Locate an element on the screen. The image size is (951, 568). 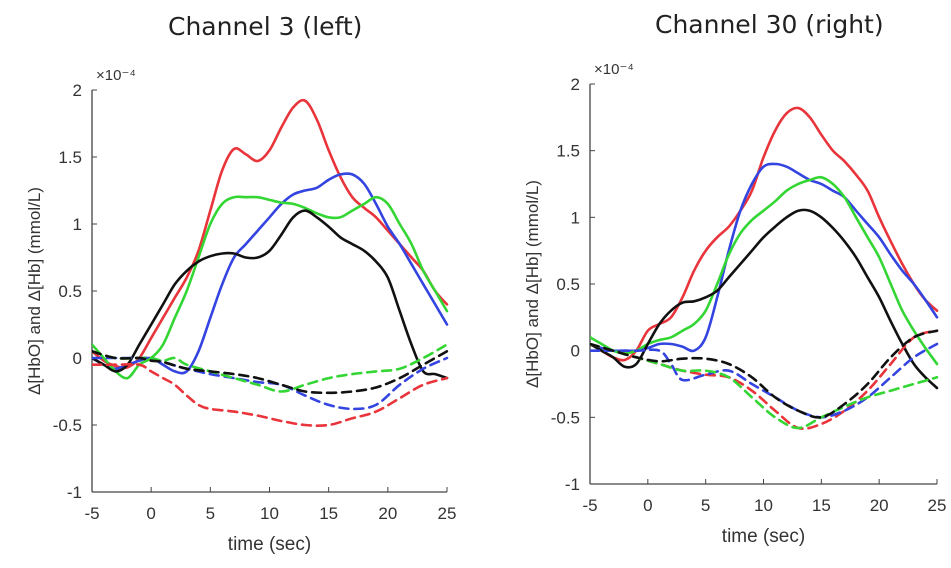
chart-title-right: Channel 30 (right) is located at coordinates (769, 24).